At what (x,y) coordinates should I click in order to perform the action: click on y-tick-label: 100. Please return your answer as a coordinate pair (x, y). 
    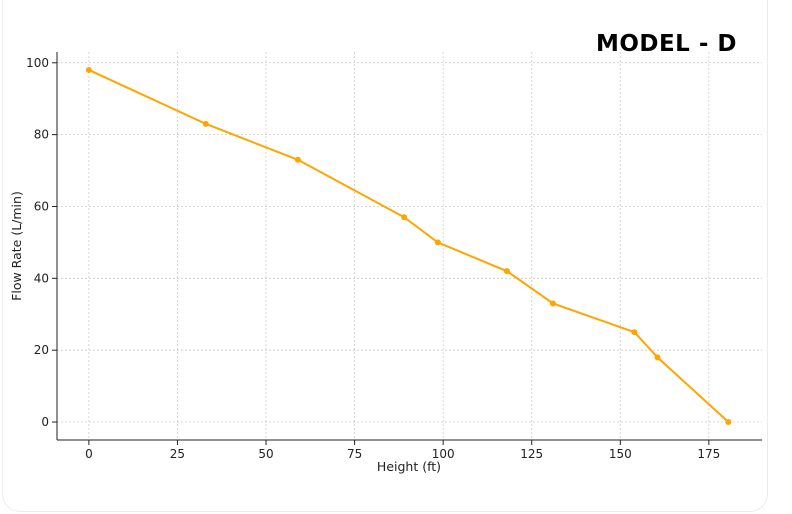
    Looking at the image, I should click on (37, 63).